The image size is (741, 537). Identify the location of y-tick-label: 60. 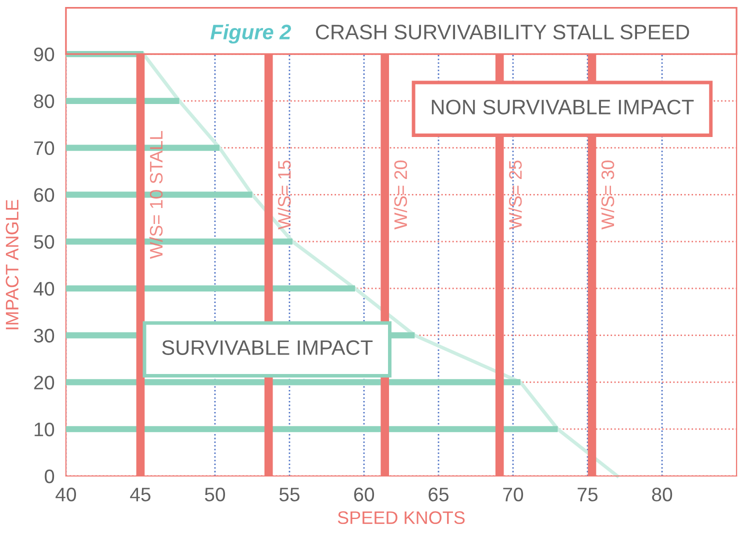
(44, 195).